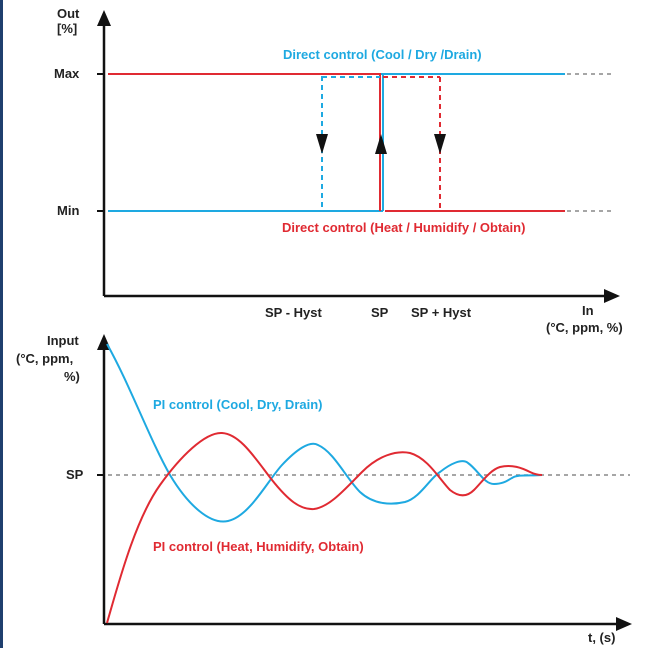 This screenshot has height=648, width=646. What do you see at coordinates (68, 210) in the screenshot?
I see `top-y-min: Min` at bounding box center [68, 210].